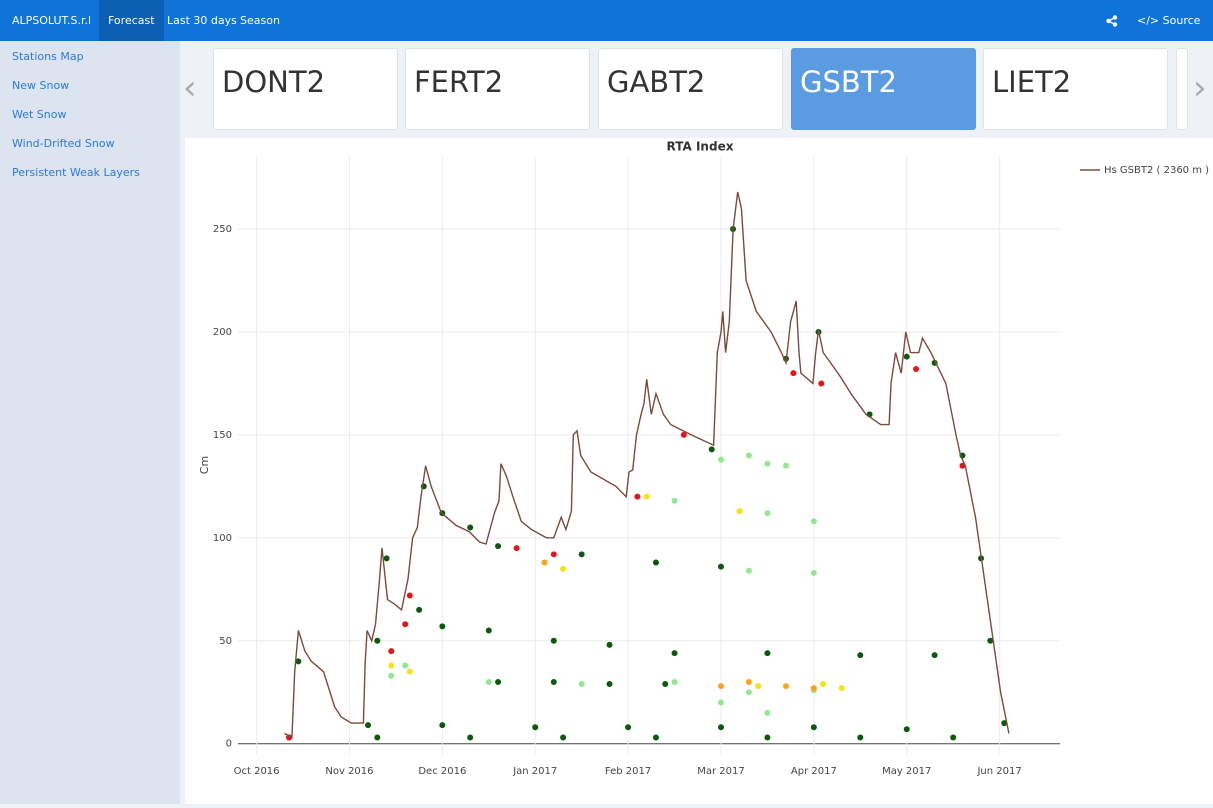 The width and height of the screenshot is (1213, 808). What do you see at coordinates (1169, 41) in the screenshot?
I see `source-code-link: </> Source Code` at bounding box center [1169, 41].